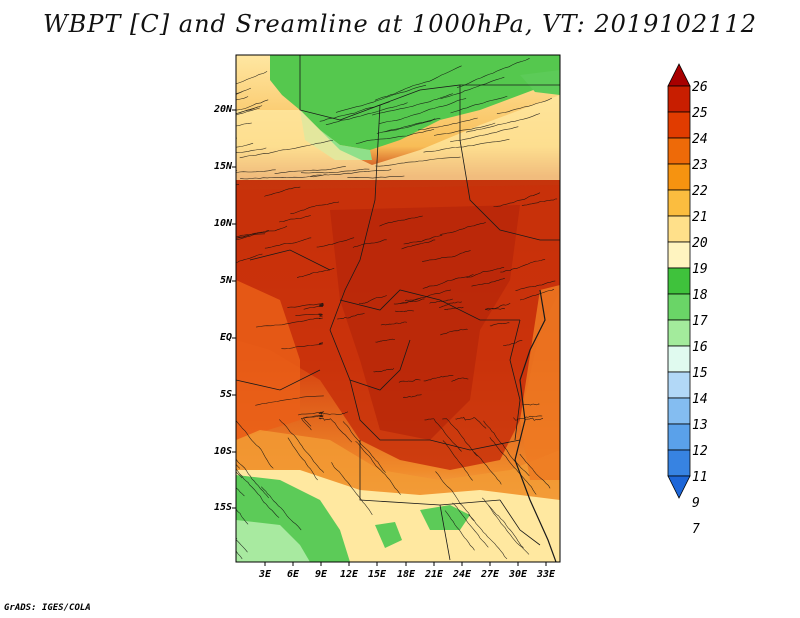  I want to click on green-region-north, so click(415, 102).